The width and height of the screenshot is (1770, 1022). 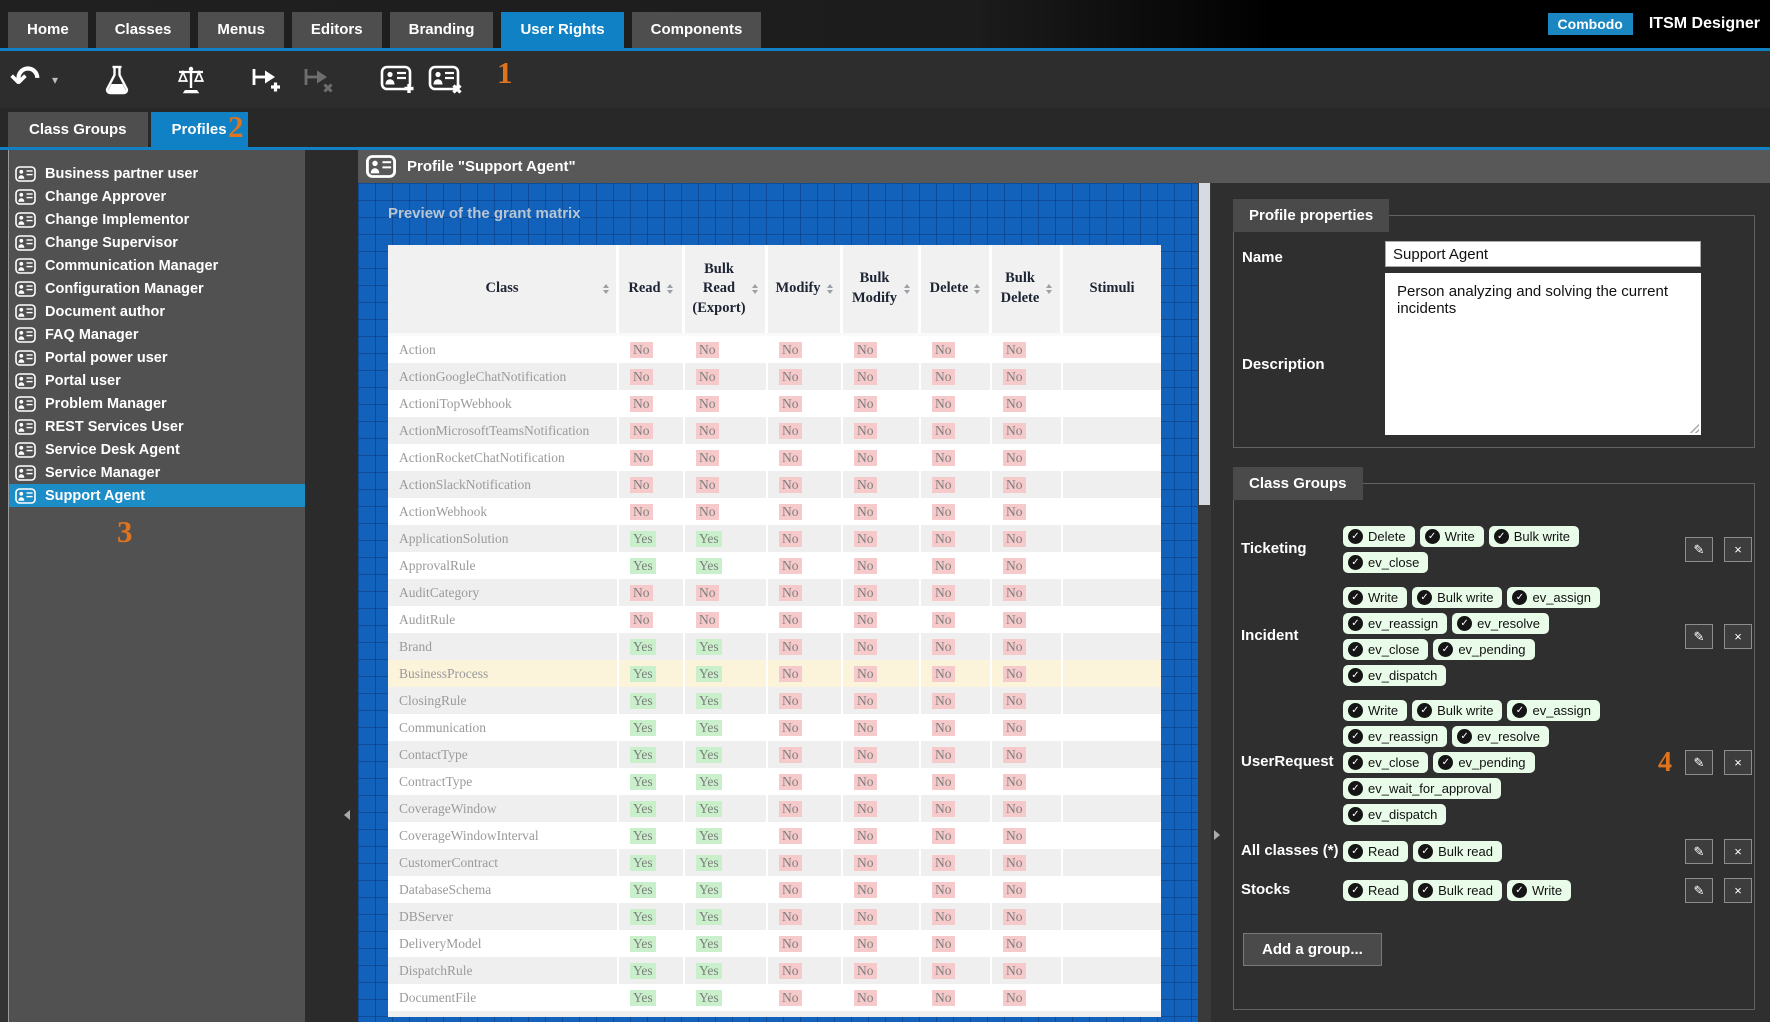 What do you see at coordinates (562, 30) in the screenshot?
I see `nav-tab-user-rights: User Rights` at bounding box center [562, 30].